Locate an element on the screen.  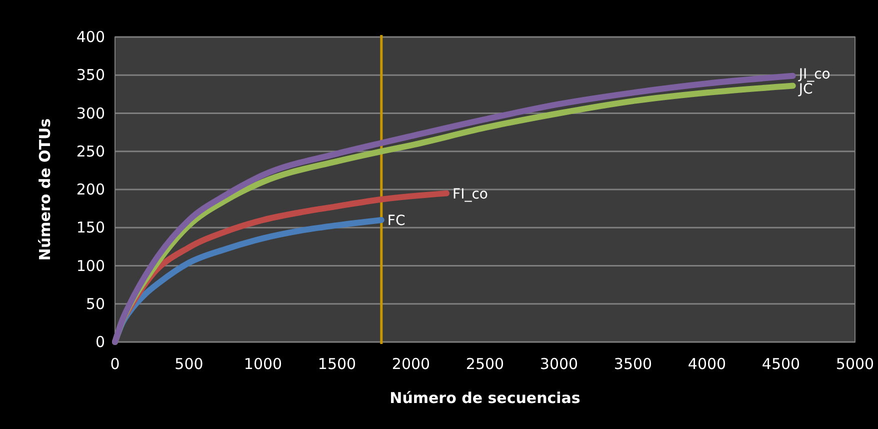
y-tick-label: 100 is located at coordinates (90, 265).